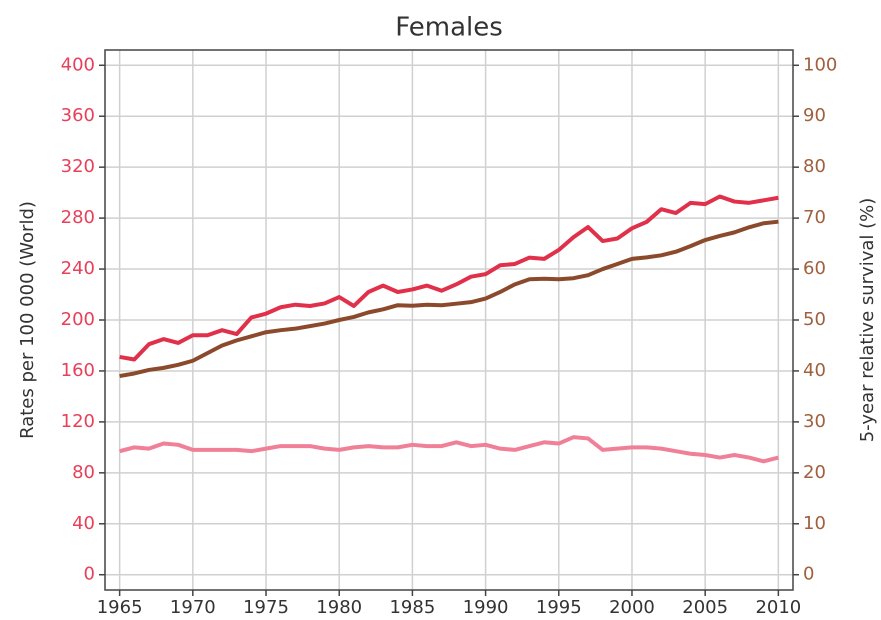  I want to click on x-tick-label: 1990, so click(486, 607).